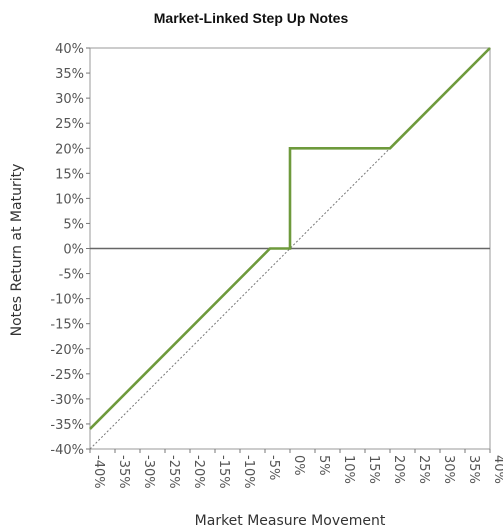  I want to click on x-tick-label: -35%, so click(123, 472).